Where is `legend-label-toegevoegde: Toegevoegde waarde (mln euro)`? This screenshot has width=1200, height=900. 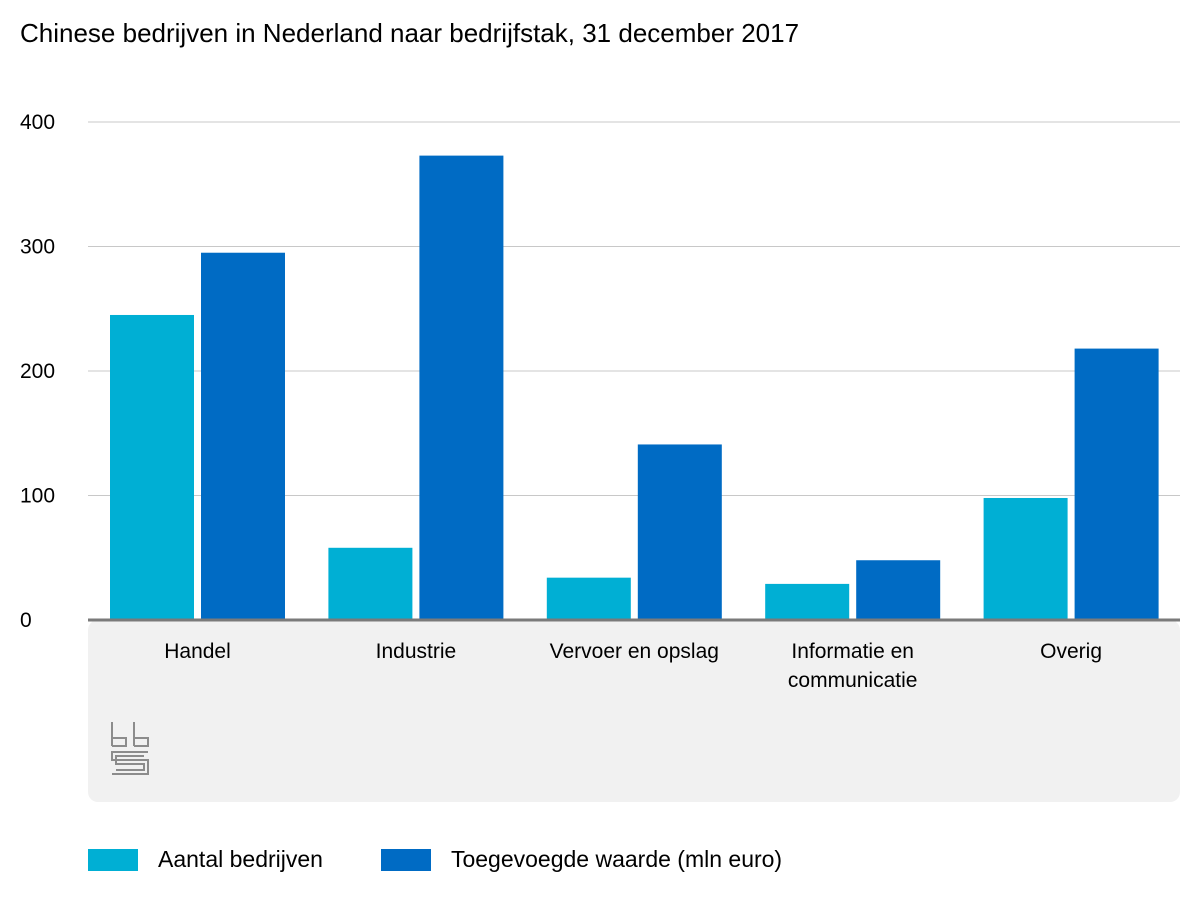 legend-label-toegevoegde: Toegevoegde waarde (mln euro) is located at coordinates (616, 859).